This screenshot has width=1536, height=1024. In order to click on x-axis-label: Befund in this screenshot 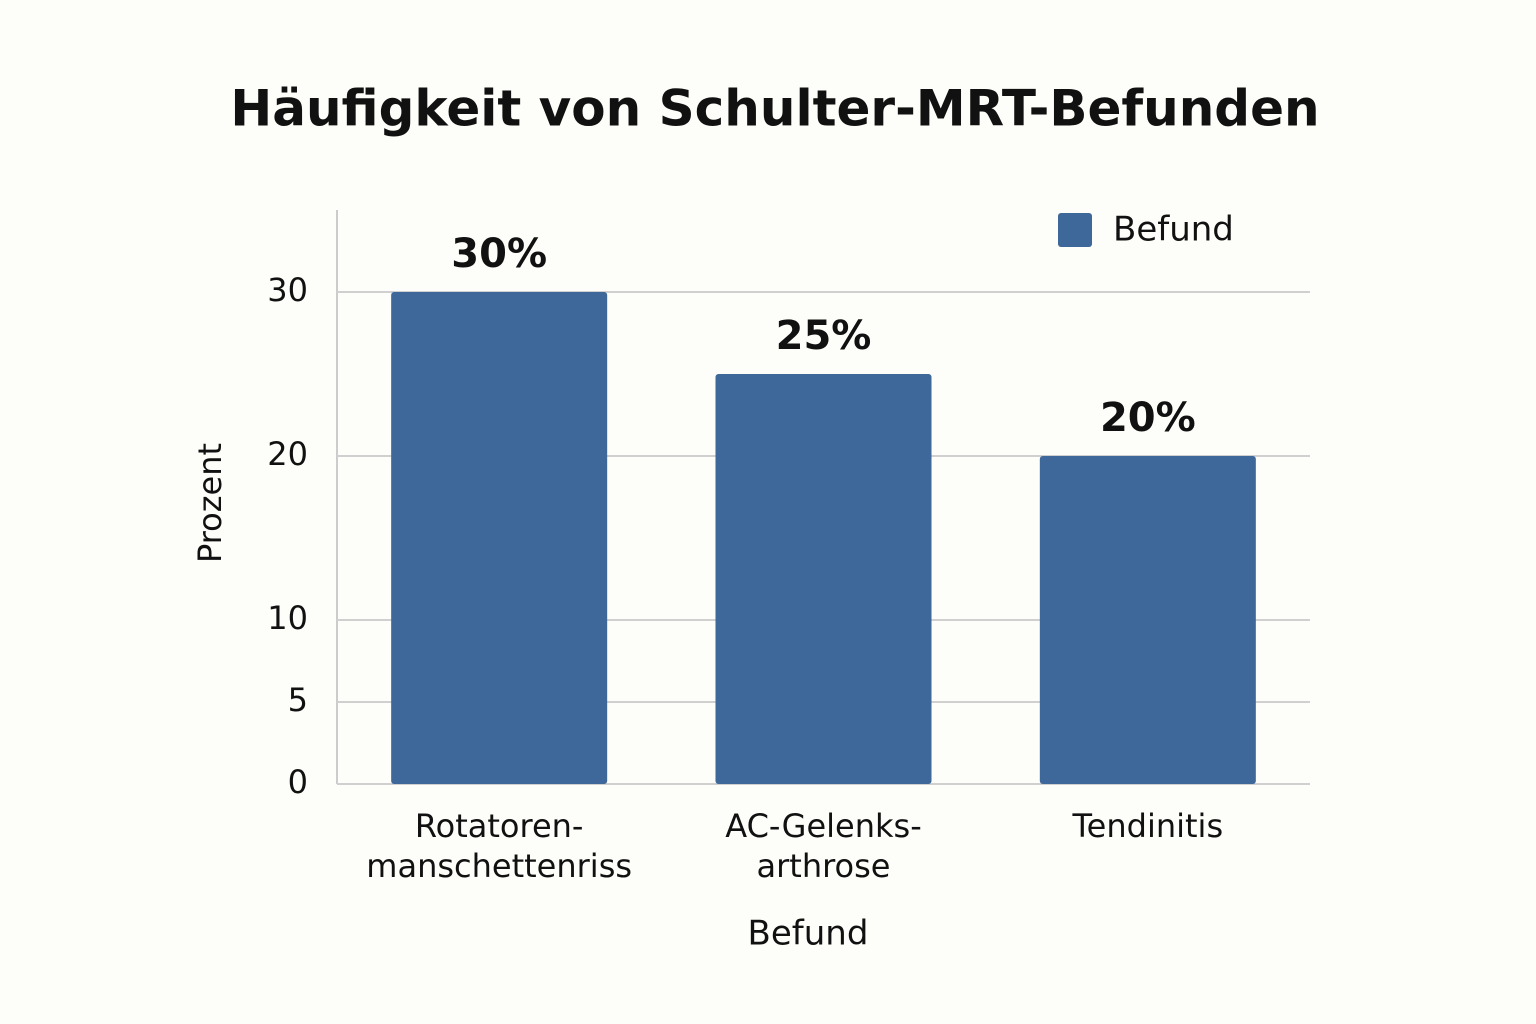, I will do `click(808, 934)`.